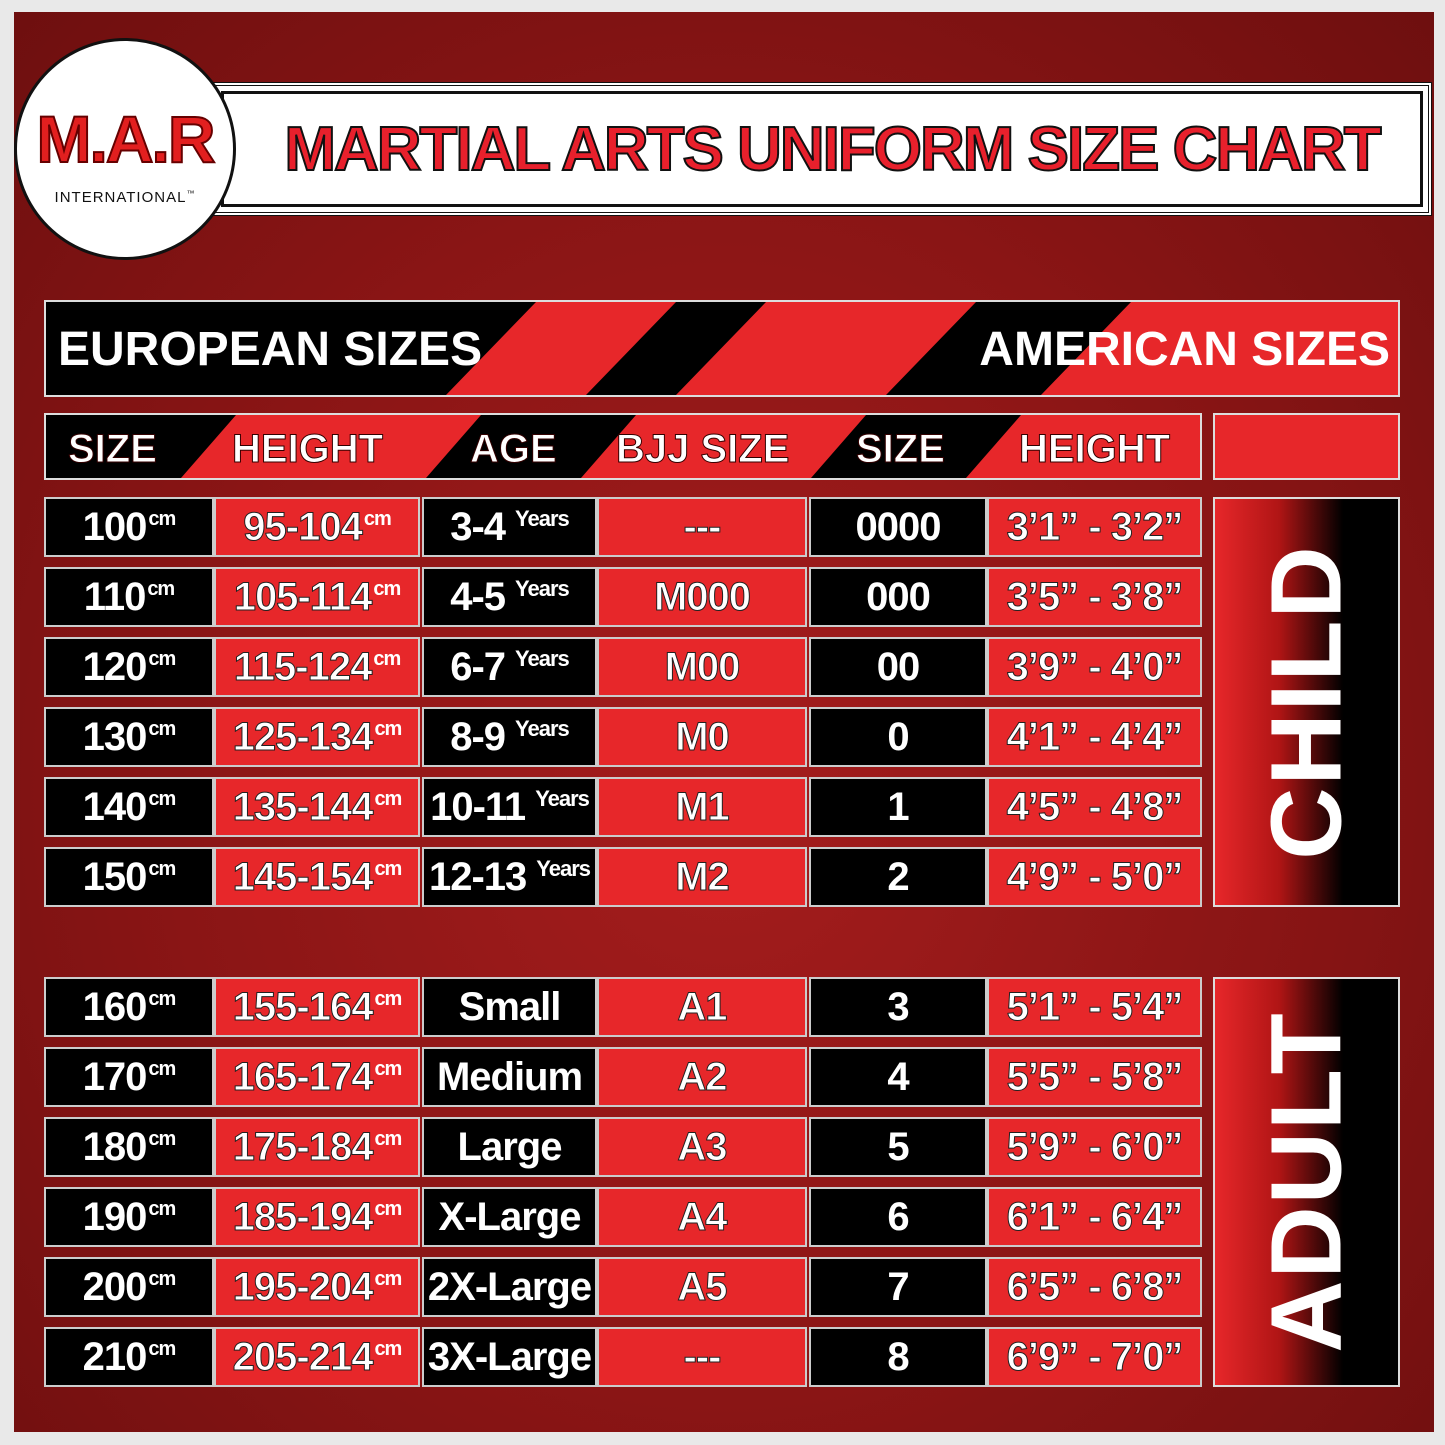  What do you see at coordinates (898, 1287) in the screenshot?
I see `cell-us-size: 7` at bounding box center [898, 1287].